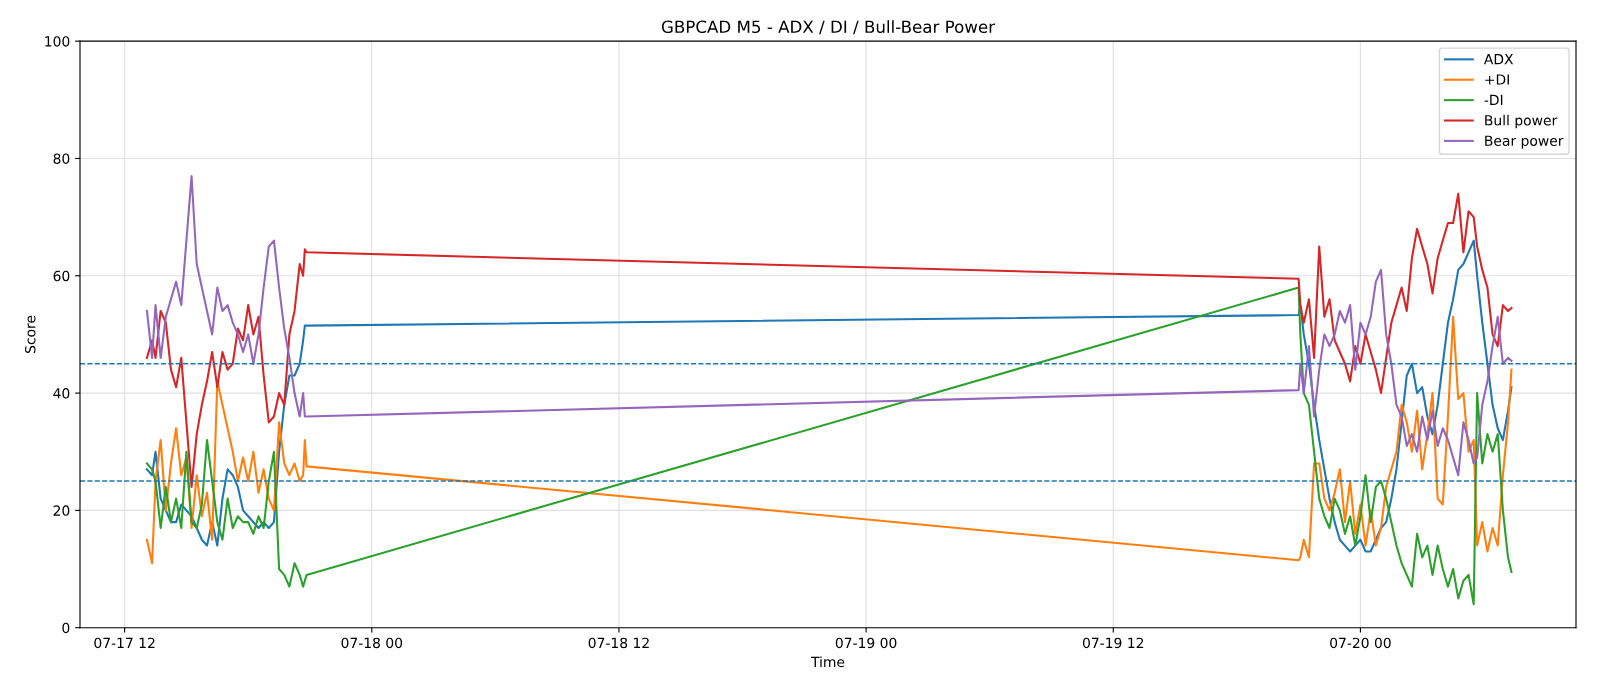  I want to click on x-tick-label: 07-17 12, so click(124, 643).